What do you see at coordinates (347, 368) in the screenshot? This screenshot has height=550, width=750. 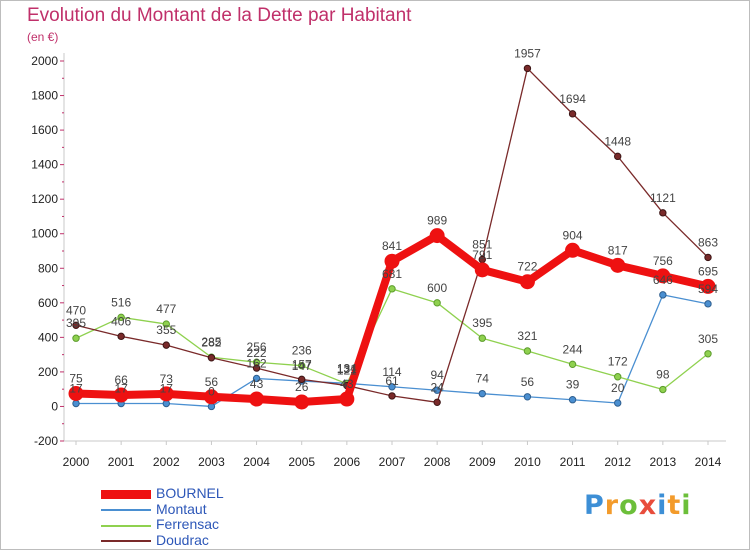 I see `data-label: 134` at bounding box center [347, 368].